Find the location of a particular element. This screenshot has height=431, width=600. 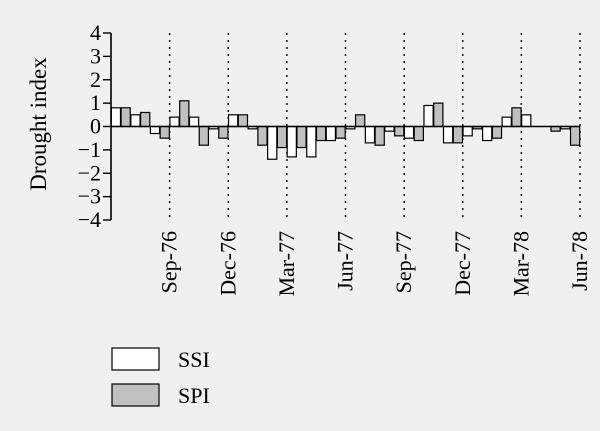

x-tick-label: Sep-76 is located at coordinates (169, 262).